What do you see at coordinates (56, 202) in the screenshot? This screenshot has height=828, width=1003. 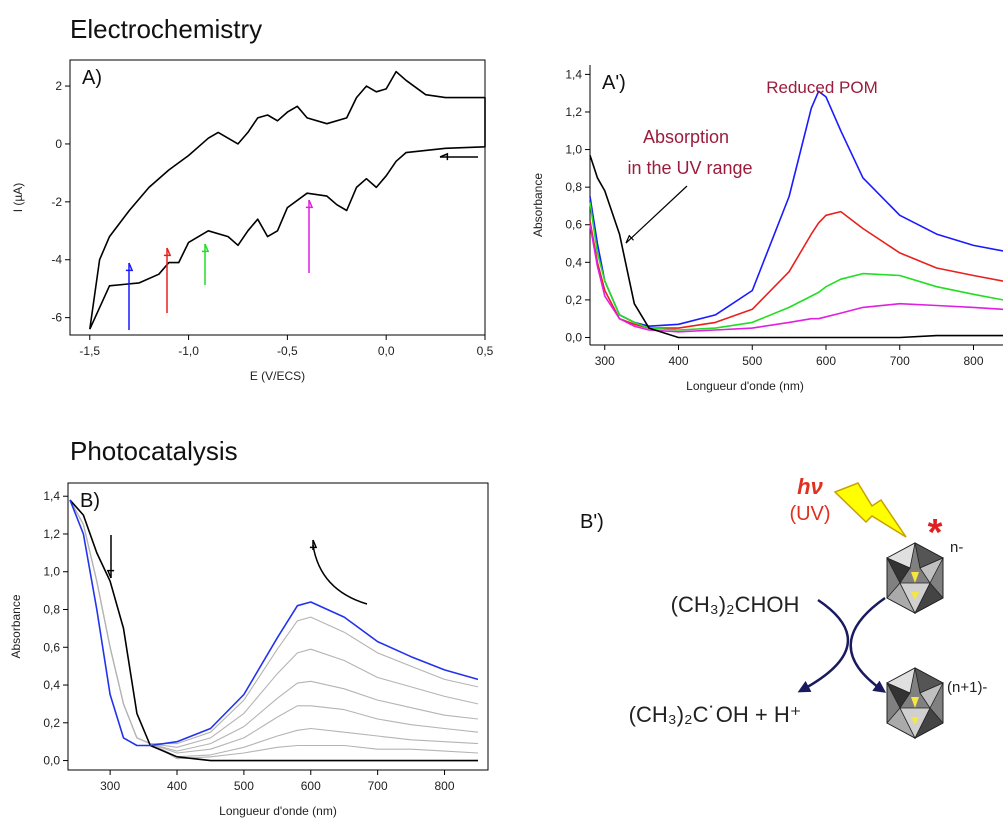 I see `y-tick-label: -2` at bounding box center [56, 202].